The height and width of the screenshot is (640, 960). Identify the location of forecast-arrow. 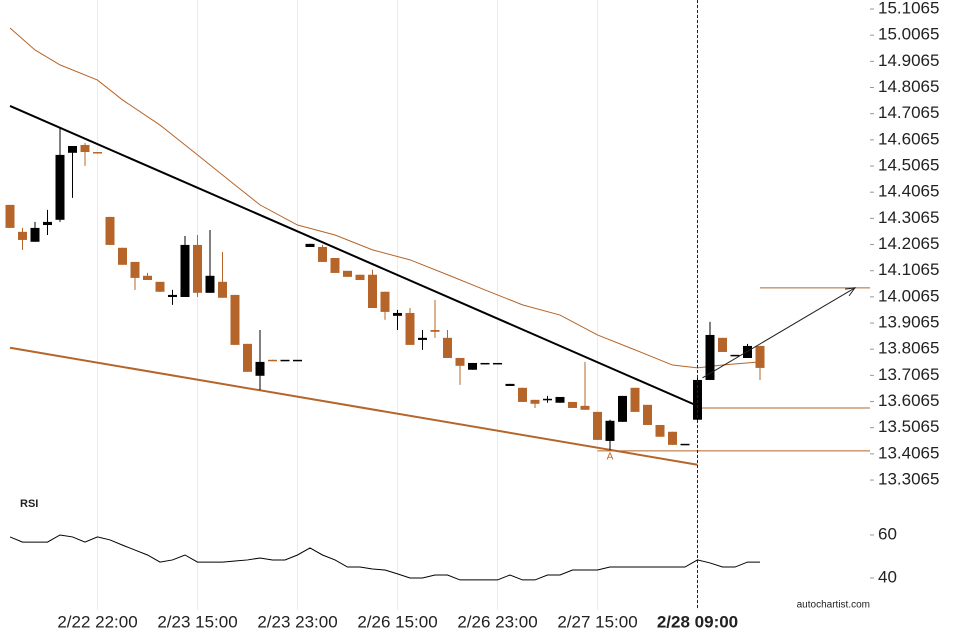
(779, 333).